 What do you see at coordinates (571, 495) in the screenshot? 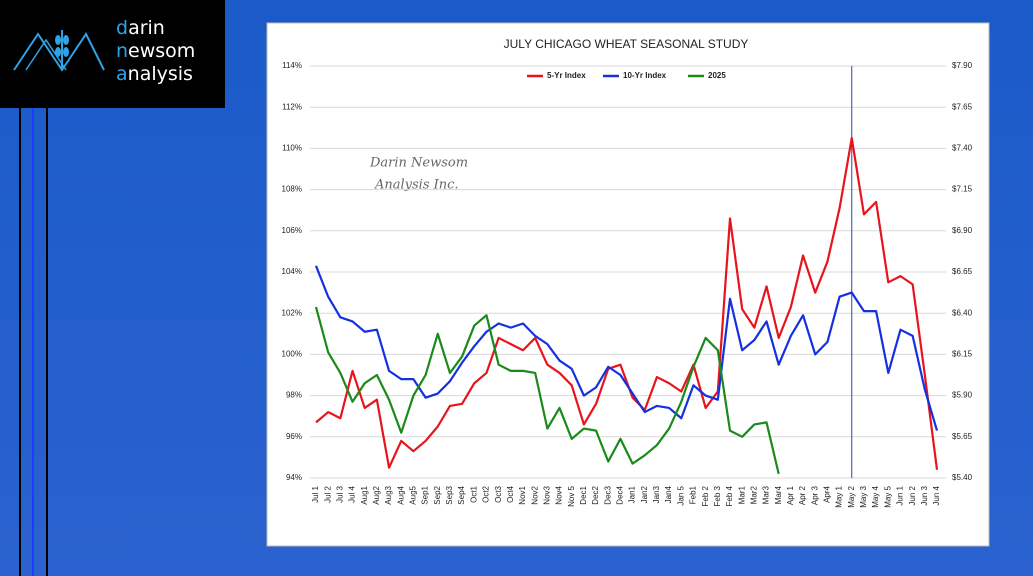
I see `x-tick-label: Nov 5` at bounding box center [571, 495].